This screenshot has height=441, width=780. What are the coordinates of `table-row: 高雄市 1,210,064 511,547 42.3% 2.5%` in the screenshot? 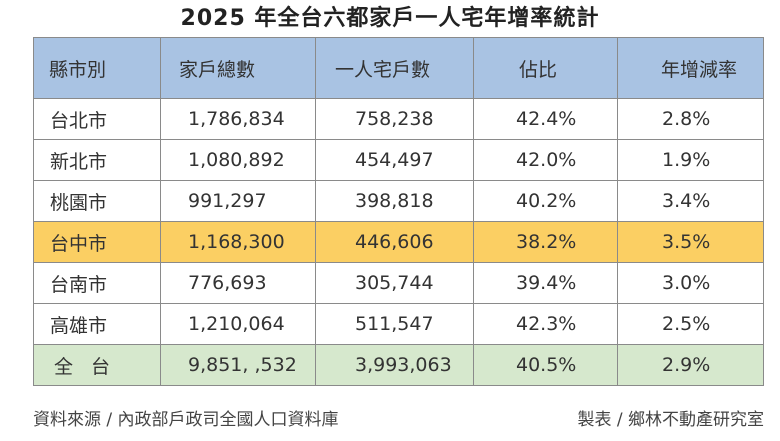 It's located at (398, 324).